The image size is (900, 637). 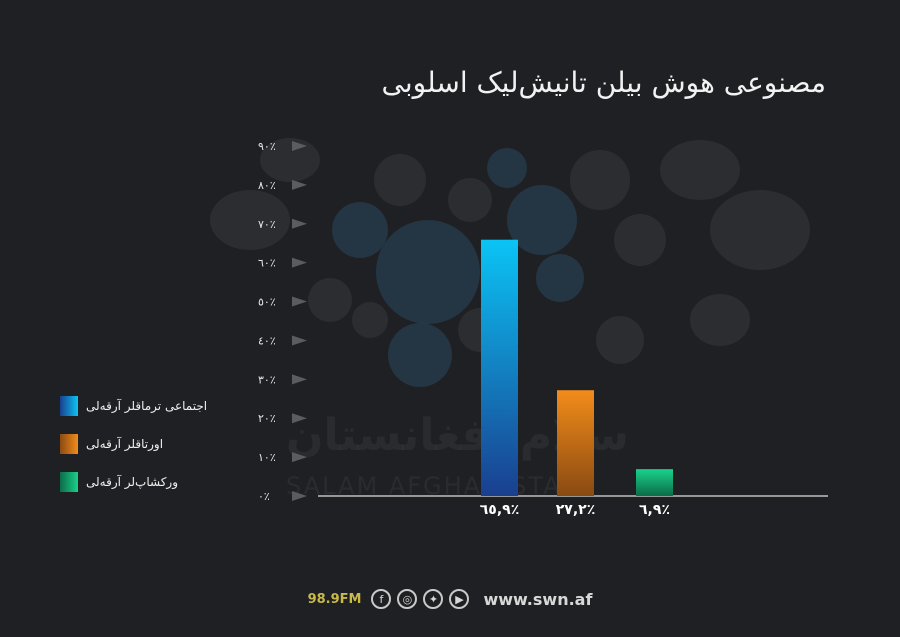 I want to click on y-tick-label: ٢٠٪, so click(x=267, y=418).